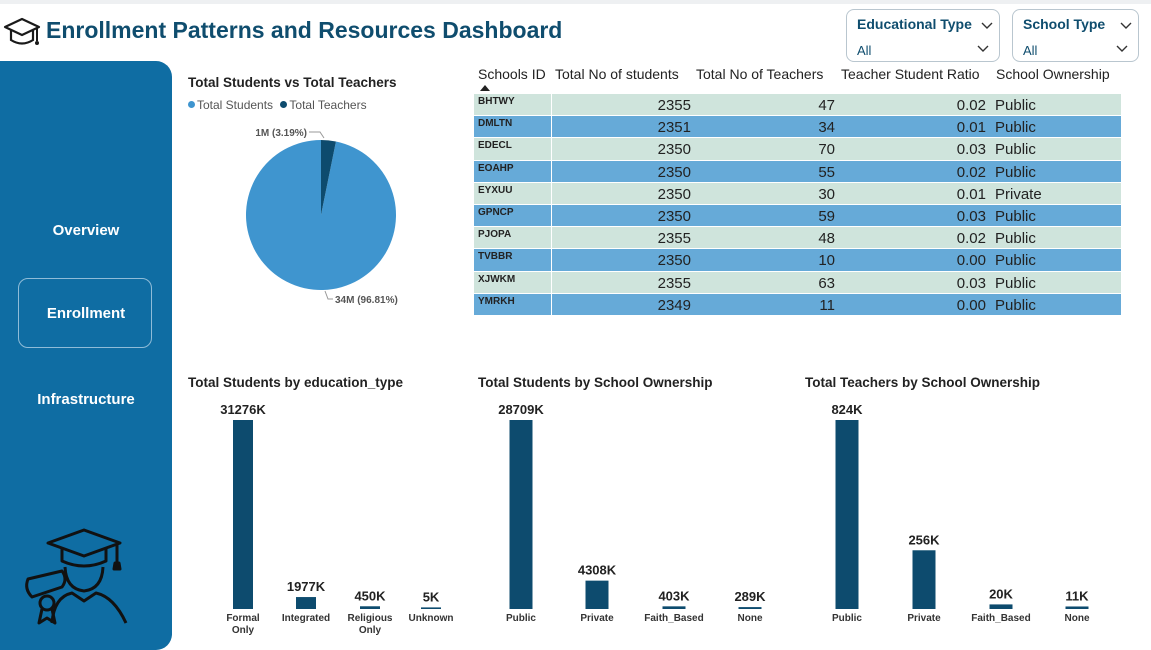 This screenshot has width=1151, height=650. What do you see at coordinates (750, 596) in the screenshot?
I see `bar-data-label: 289K` at bounding box center [750, 596].